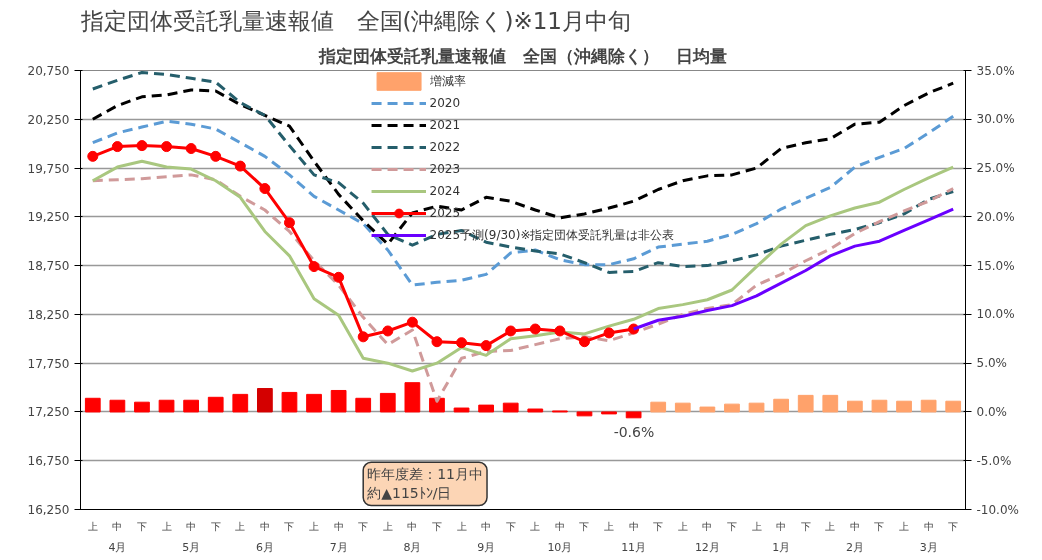 This screenshot has width=1042, height=560. Describe the element at coordinates (995, 119) in the screenshot. I see `y2-tick-label: 30.0%` at that location.